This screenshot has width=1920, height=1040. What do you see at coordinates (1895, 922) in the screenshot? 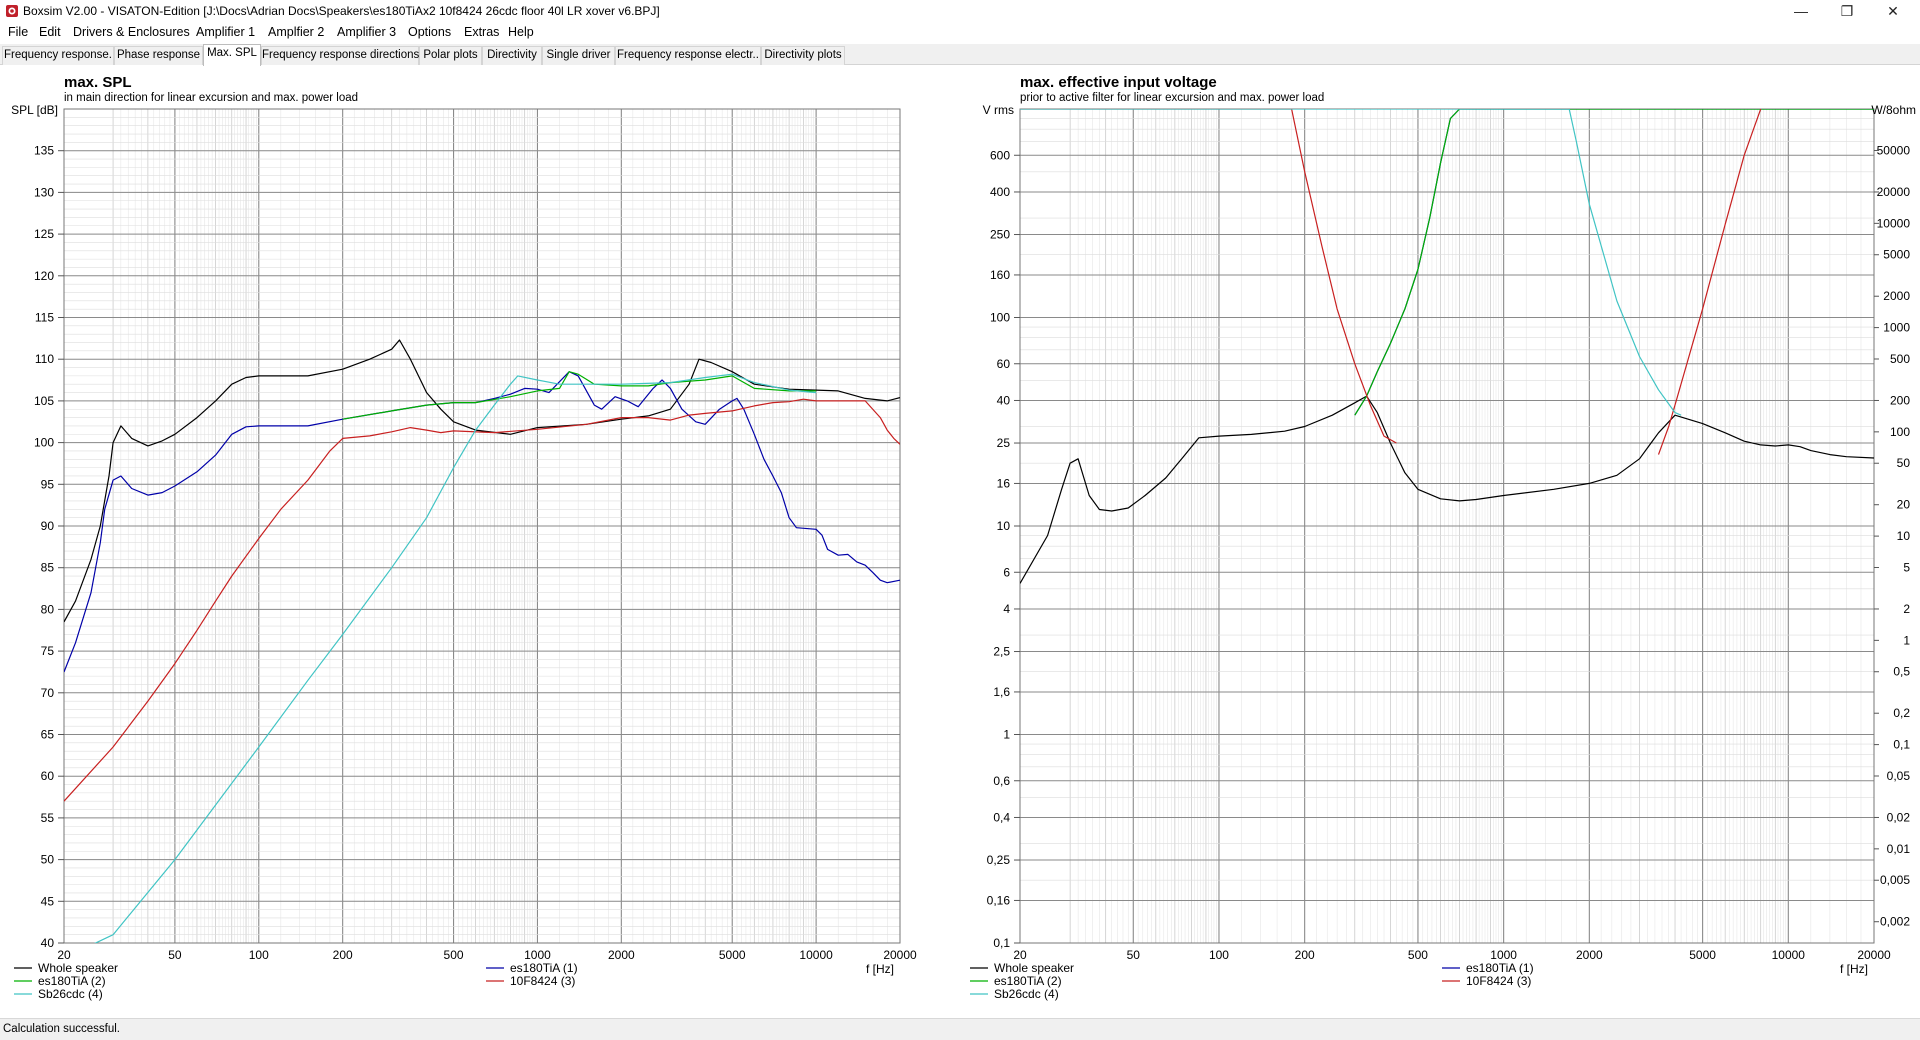
I see `y-right-tick-label: 0,002` at bounding box center [1895, 922].